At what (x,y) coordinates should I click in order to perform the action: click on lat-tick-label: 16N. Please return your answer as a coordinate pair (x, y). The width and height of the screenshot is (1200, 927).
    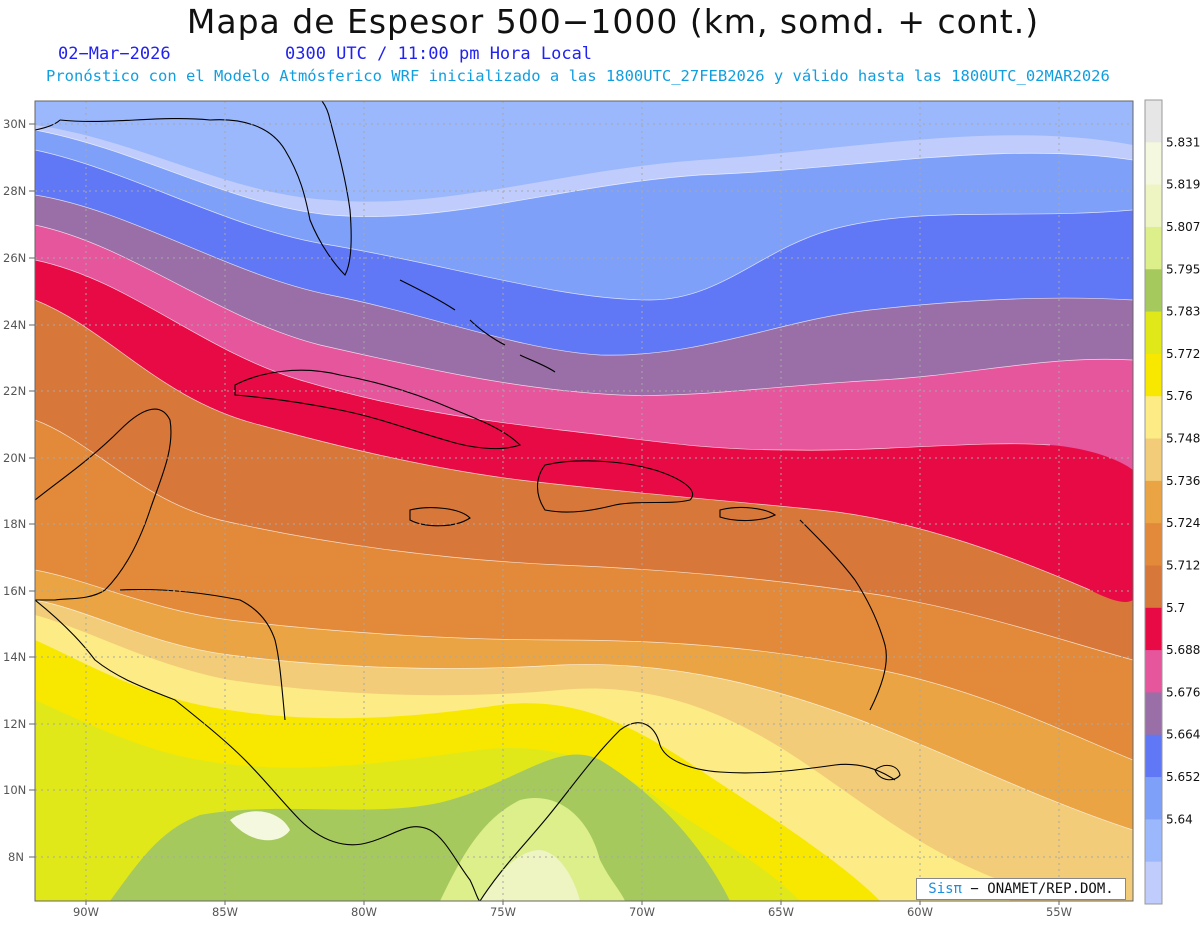
    Looking at the image, I should click on (14, 591).